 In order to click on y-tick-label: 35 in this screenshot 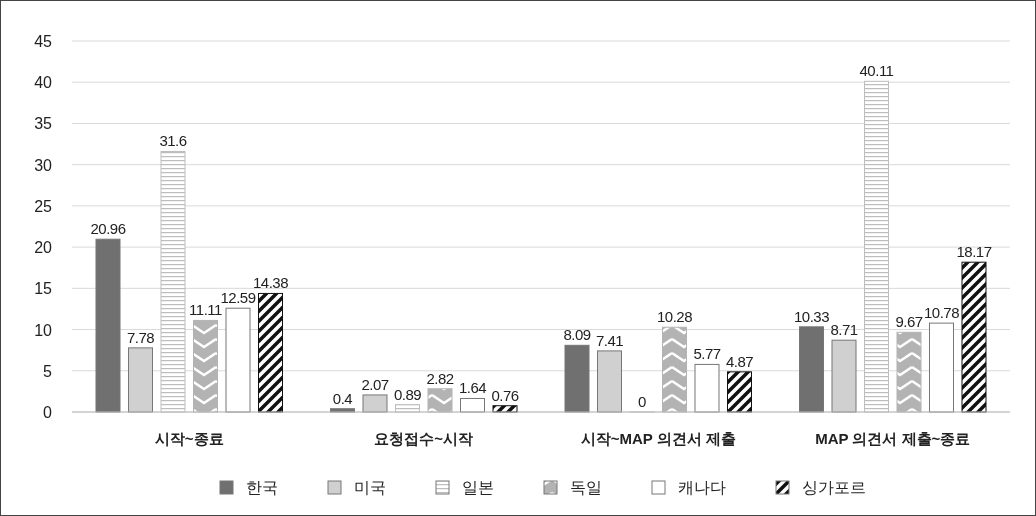, I will do `click(43, 124)`.